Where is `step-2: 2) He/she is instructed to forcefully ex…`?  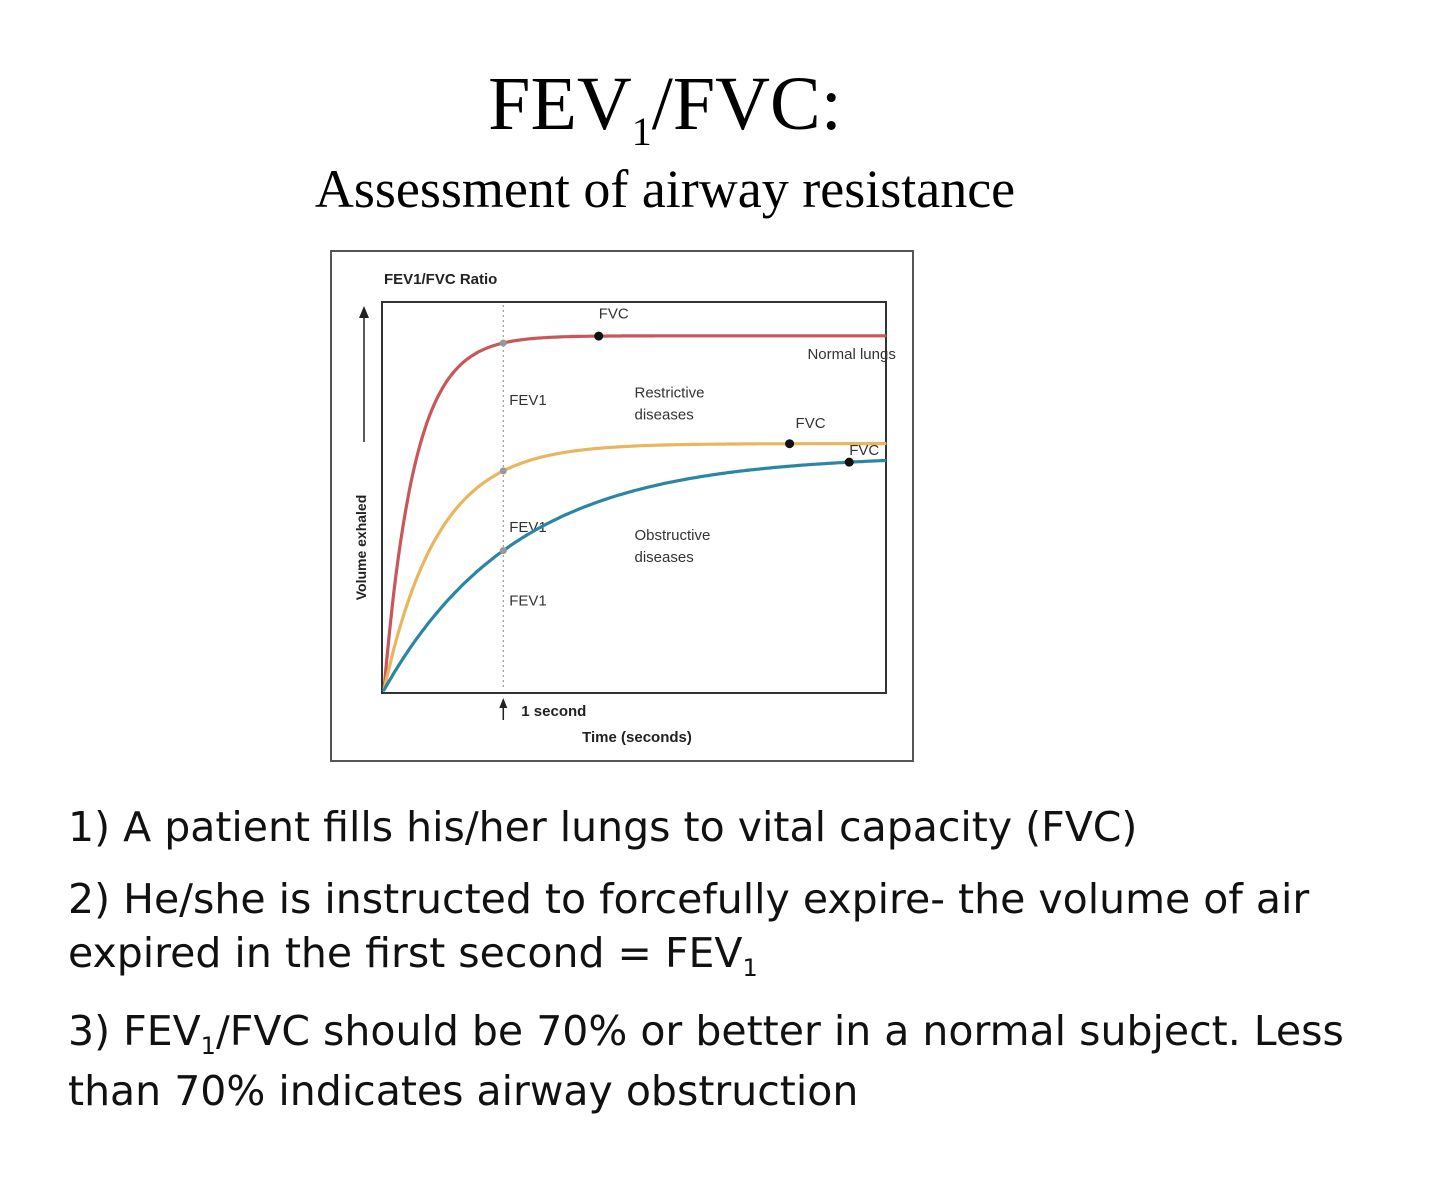 step-2: 2) He/she is instructed to forcefully ex… is located at coordinates (728, 929).